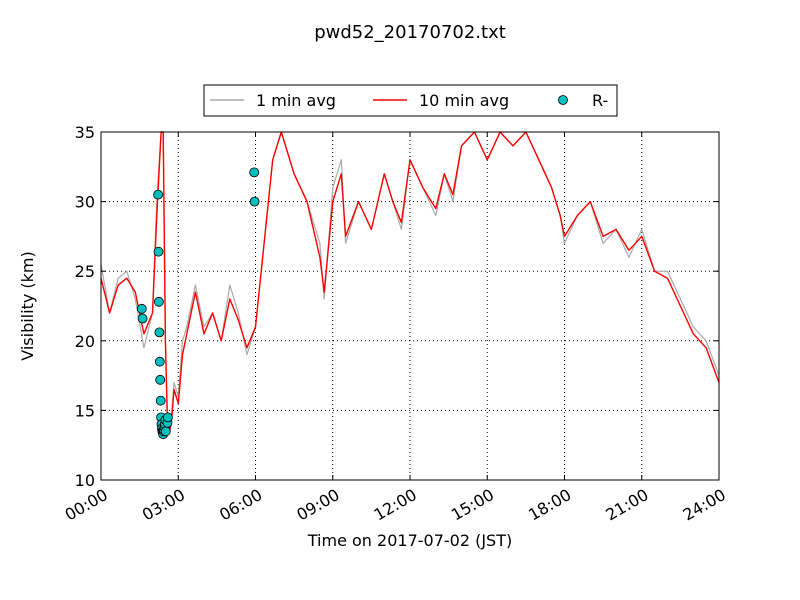  What do you see at coordinates (27, 305) in the screenshot?
I see `y-axis-label: Visibility (km)` at bounding box center [27, 305].